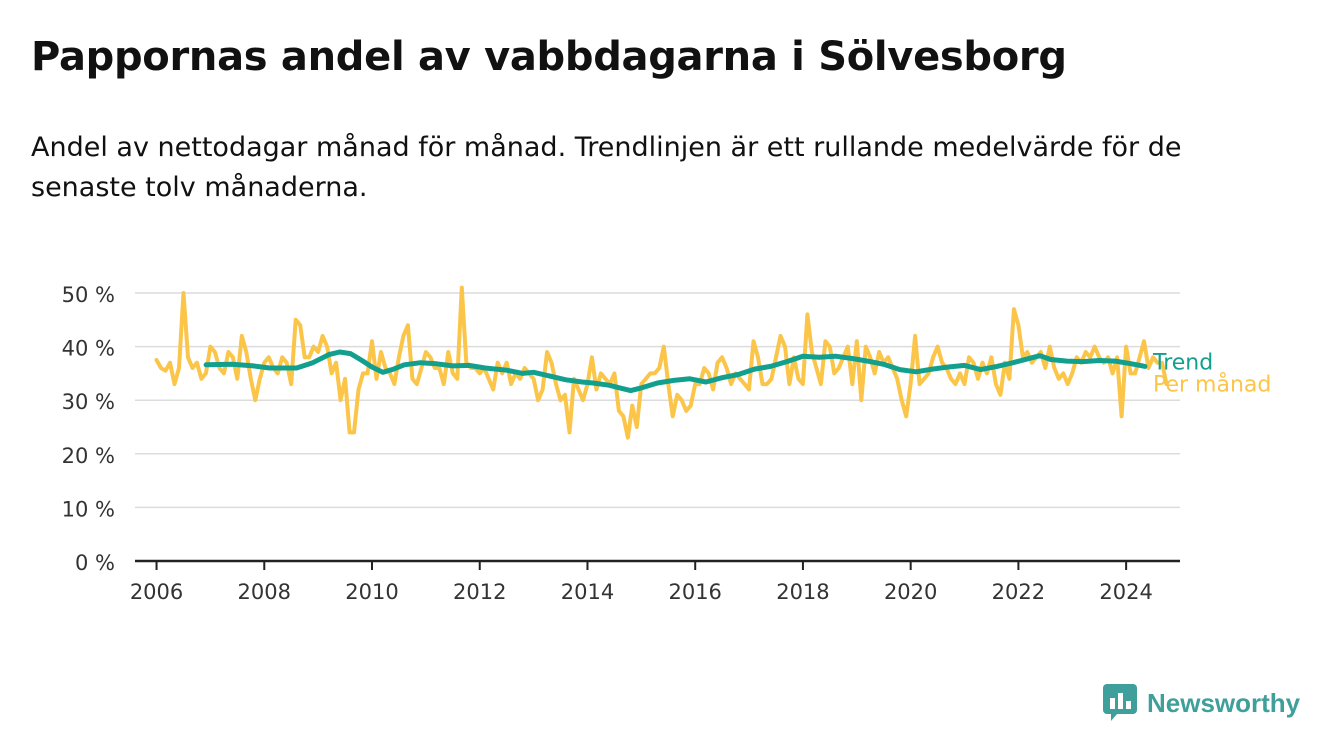 This screenshot has width=1340, height=753. Describe the element at coordinates (1018, 592) in the screenshot. I see `x-tick-label: 2022` at that location.